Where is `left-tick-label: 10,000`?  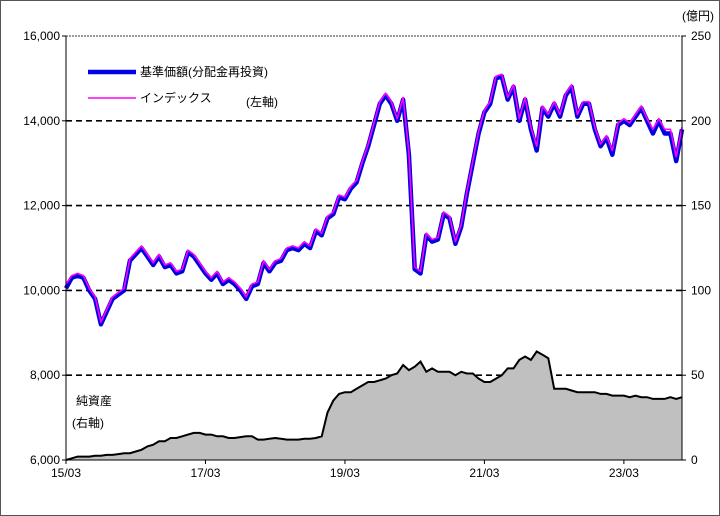 left-tick-label: 10,000 is located at coordinates (41, 290).